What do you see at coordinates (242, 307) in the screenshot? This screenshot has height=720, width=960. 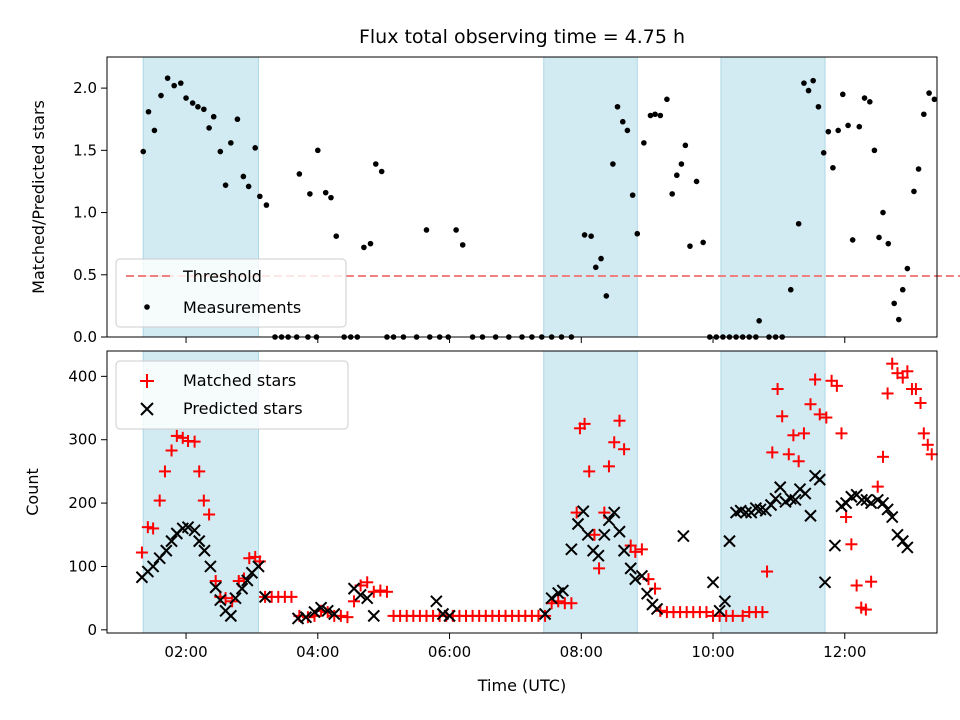 I see `legend-measurements-label: Measurements` at bounding box center [242, 307].